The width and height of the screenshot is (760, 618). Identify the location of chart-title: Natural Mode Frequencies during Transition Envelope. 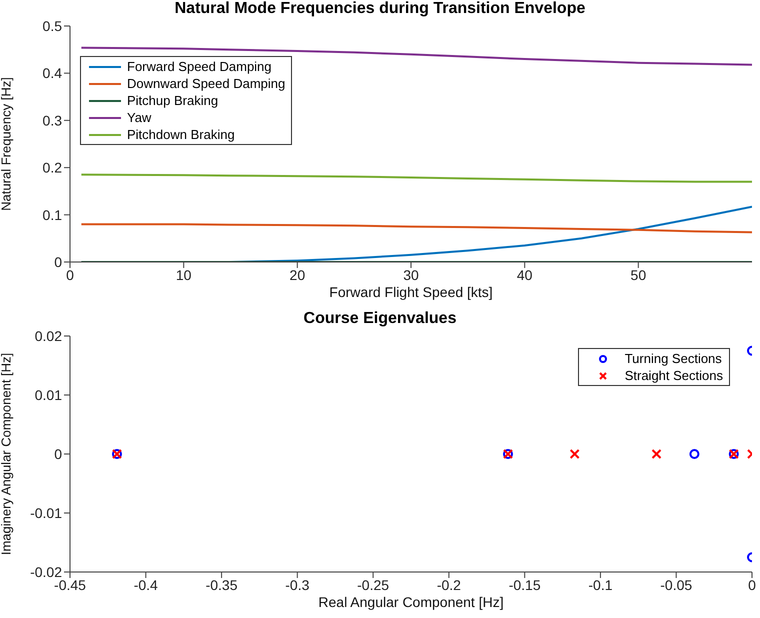
(380, 9).